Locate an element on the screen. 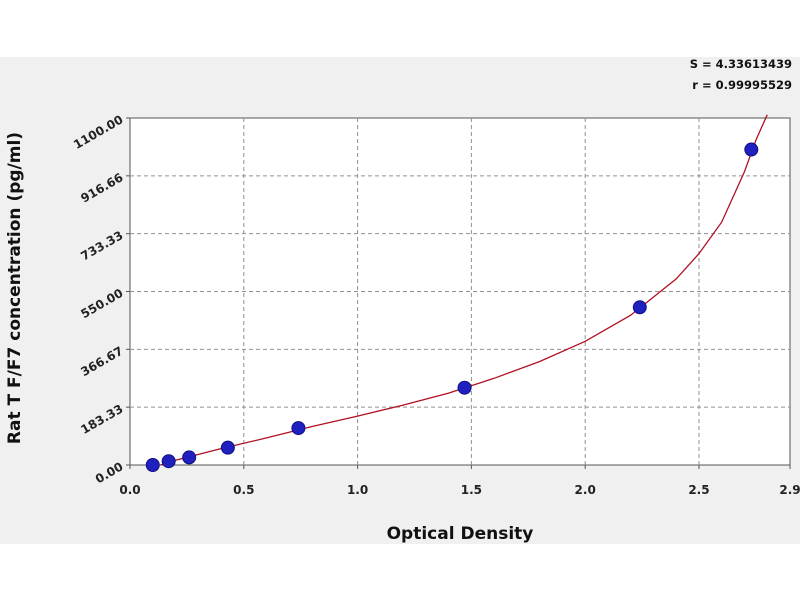  x-tick-label-2: 1.0 is located at coordinates (357, 490).